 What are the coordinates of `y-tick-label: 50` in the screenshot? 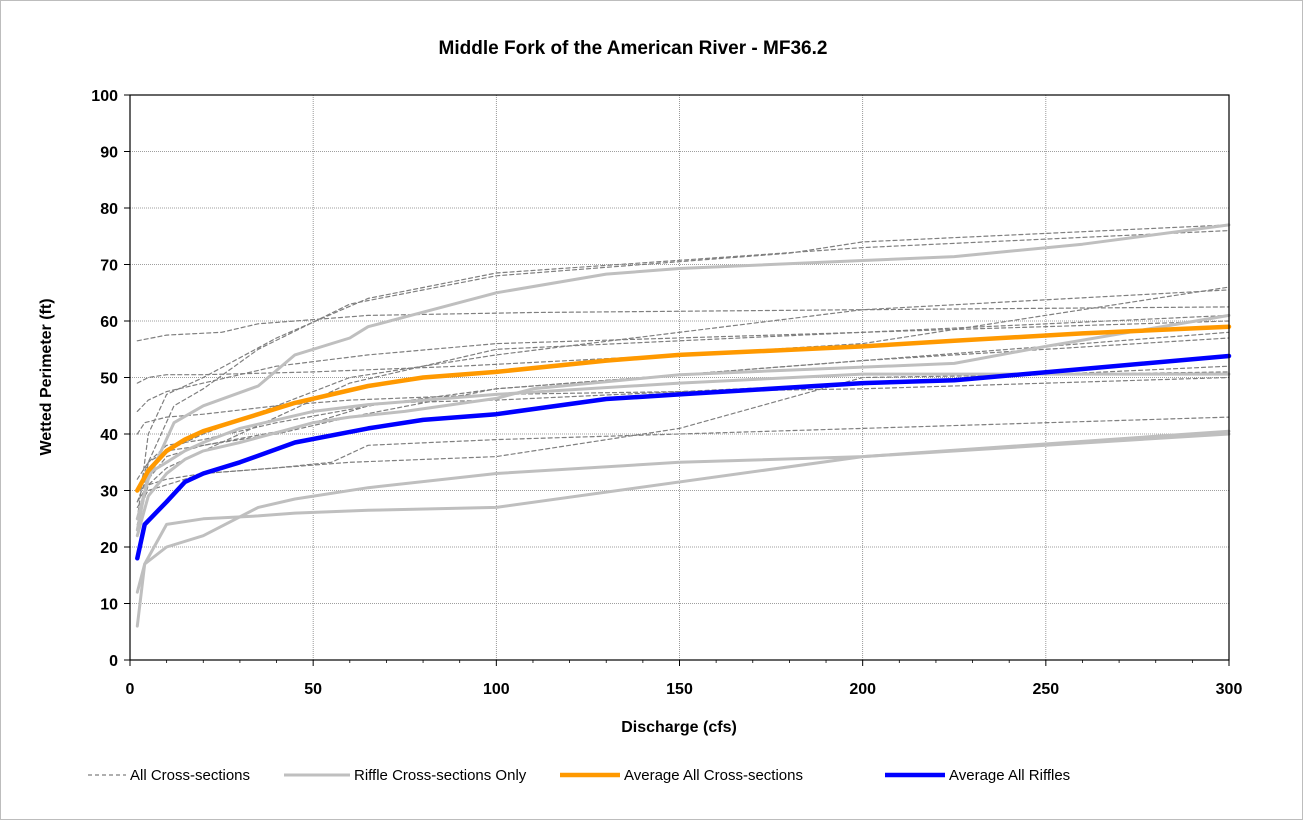 It's located at (109, 379).